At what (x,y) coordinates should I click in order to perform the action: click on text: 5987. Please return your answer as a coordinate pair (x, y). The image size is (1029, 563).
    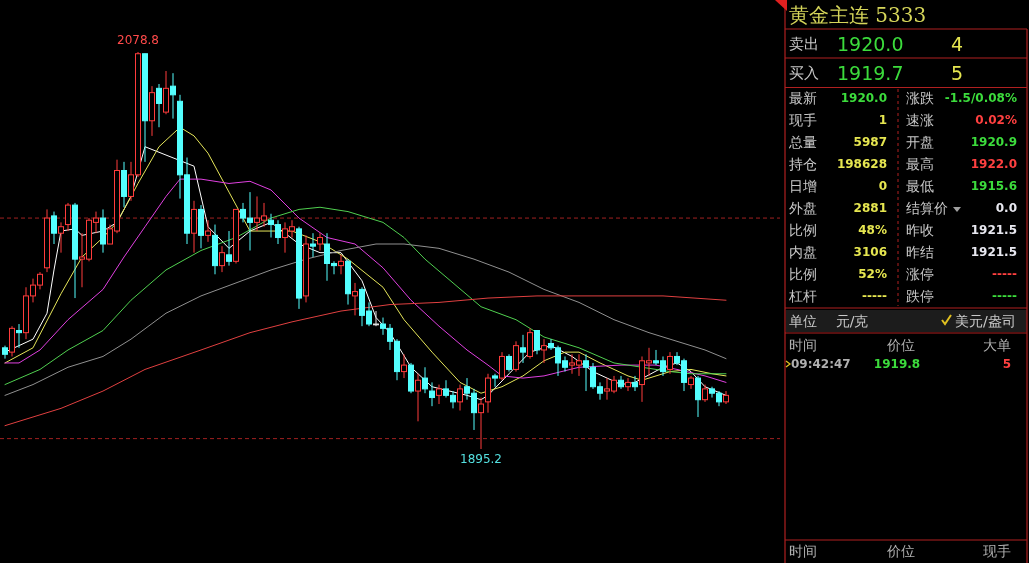
    Looking at the image, I should click on (870, 142).